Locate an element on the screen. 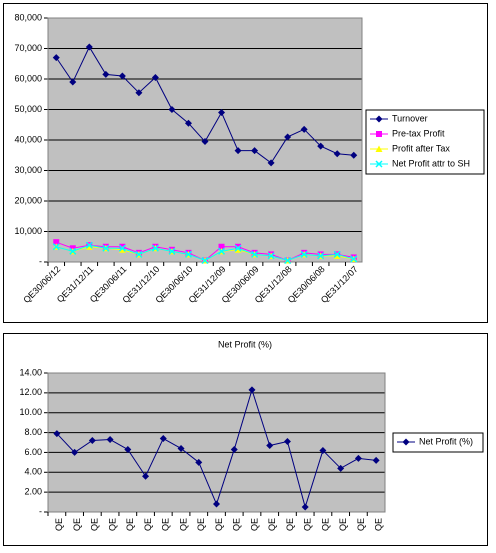  legend-label: Net Profit attr to SH is located at coordinates (431, 163).